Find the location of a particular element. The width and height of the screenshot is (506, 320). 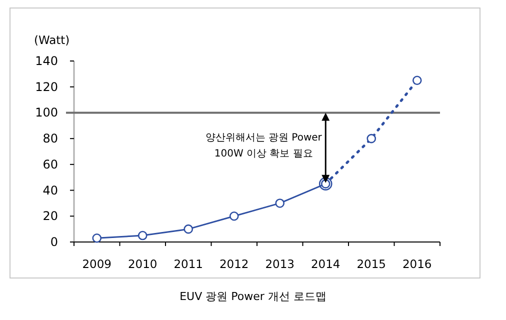

y-tick-label: 120 is located at coordinates (46, 87).